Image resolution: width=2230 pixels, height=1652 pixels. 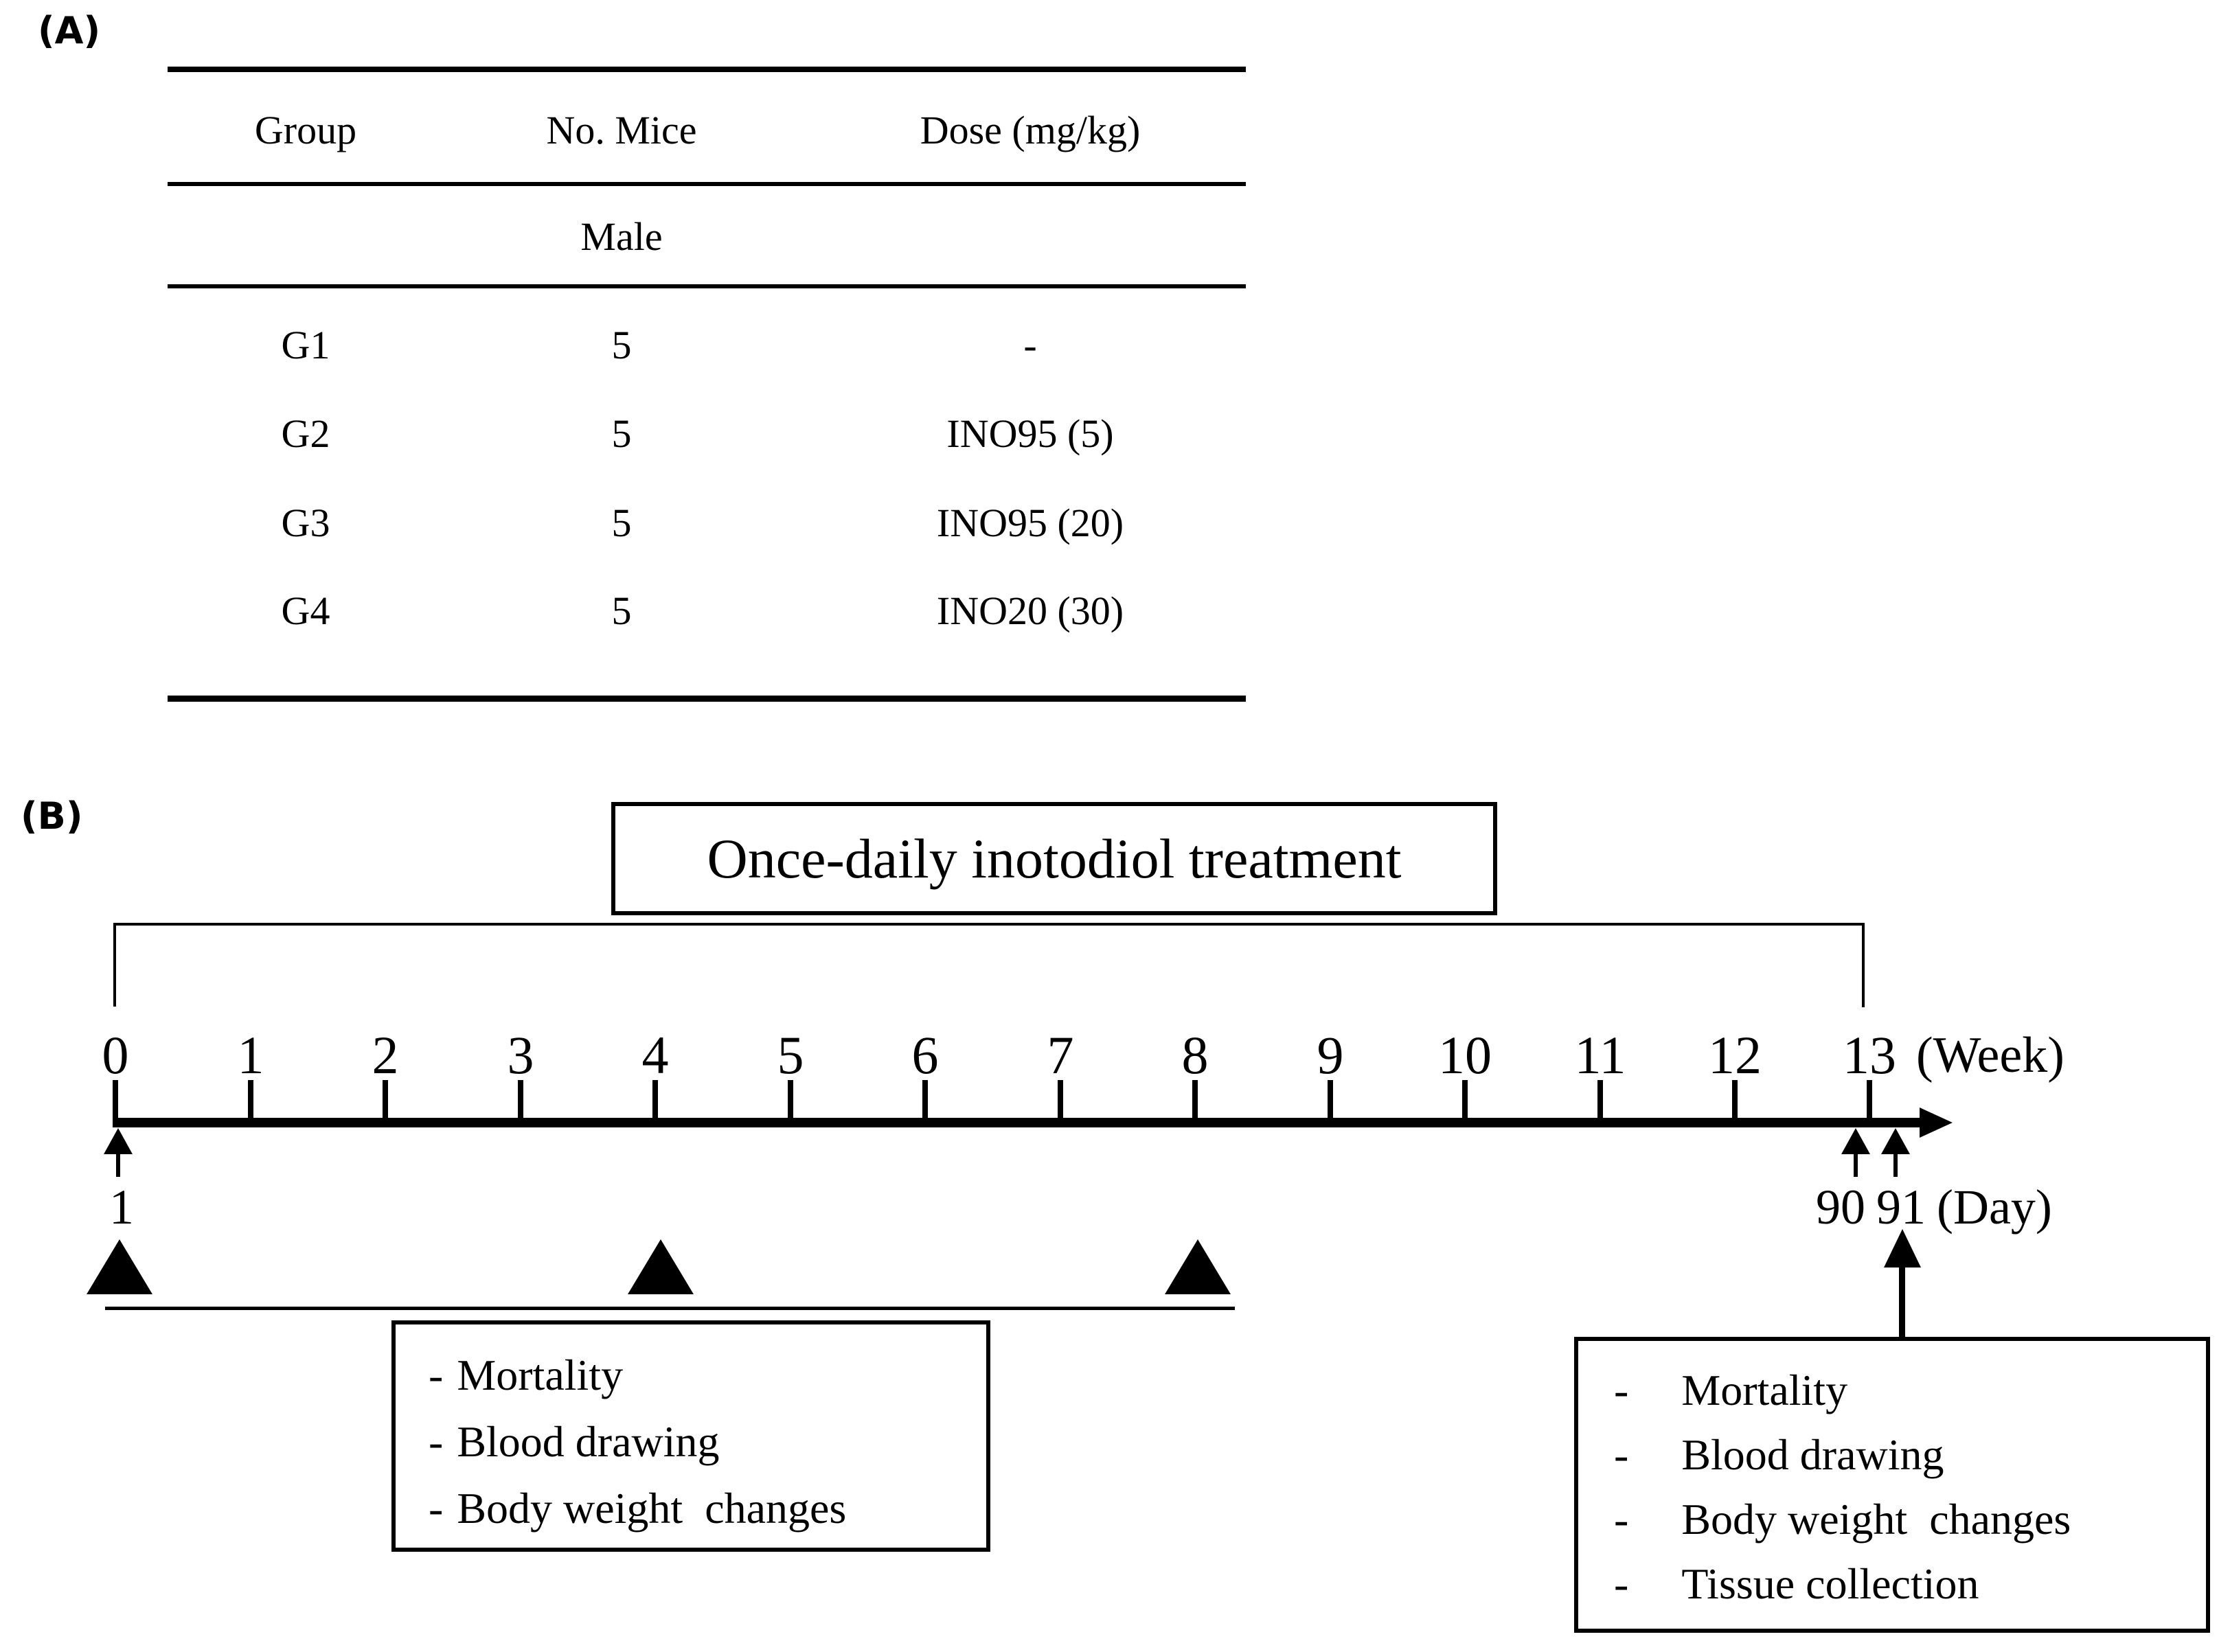 What do you see at coordinates (69, 31) in the screenshot?
I see `panel-a-label: (A)` at bounding box center [69, 31].